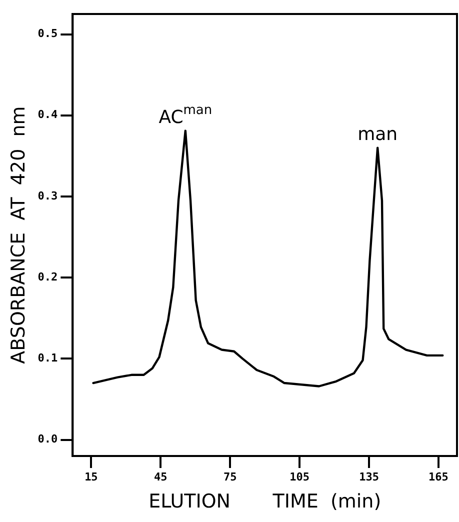 The height and width of the screenshot is (522, 459). I want to click on y-tick-label: 0.2, so click(48, 277).